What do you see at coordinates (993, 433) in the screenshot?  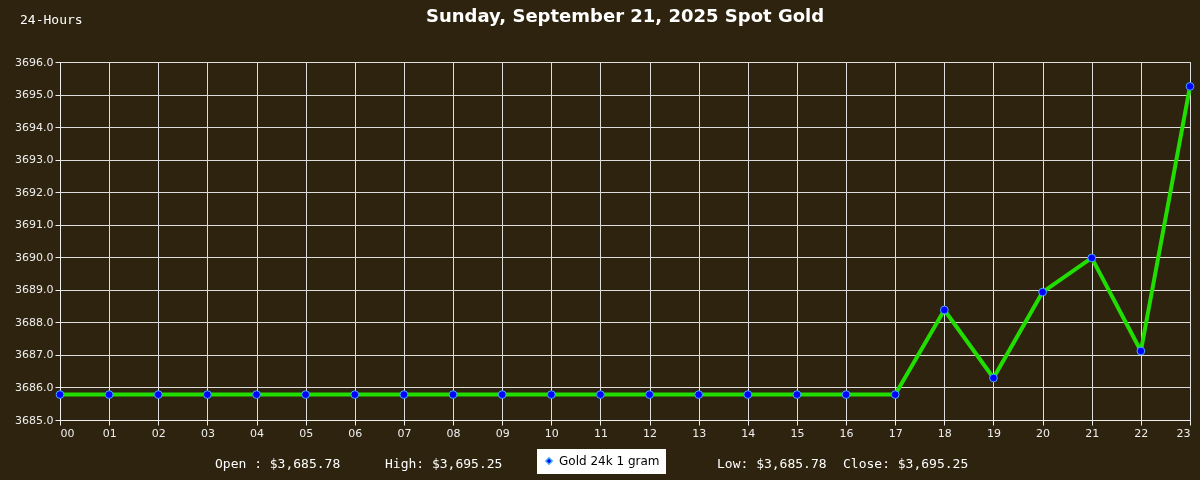 I see `x-tick-label: 19` at bounding box center [993, 433].